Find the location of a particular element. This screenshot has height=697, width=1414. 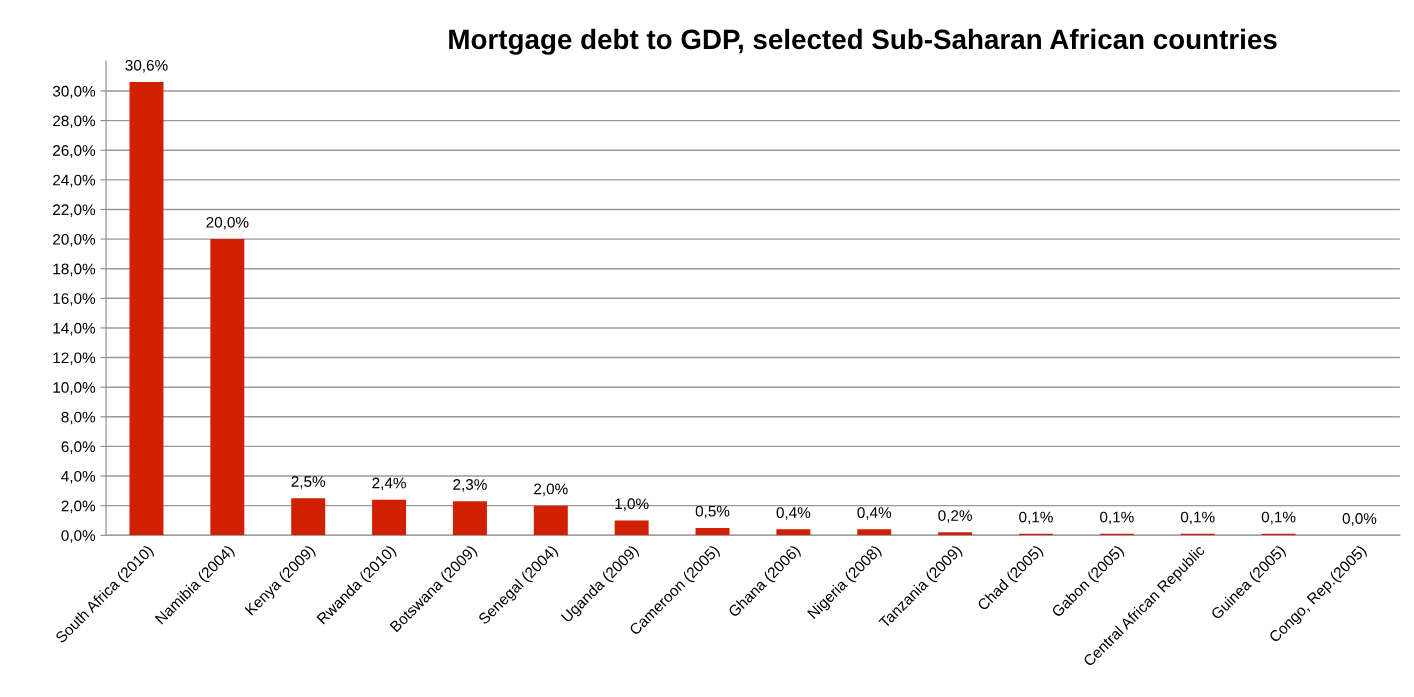

y-tick-label: 18,0% is located at coordinates (74, 270).